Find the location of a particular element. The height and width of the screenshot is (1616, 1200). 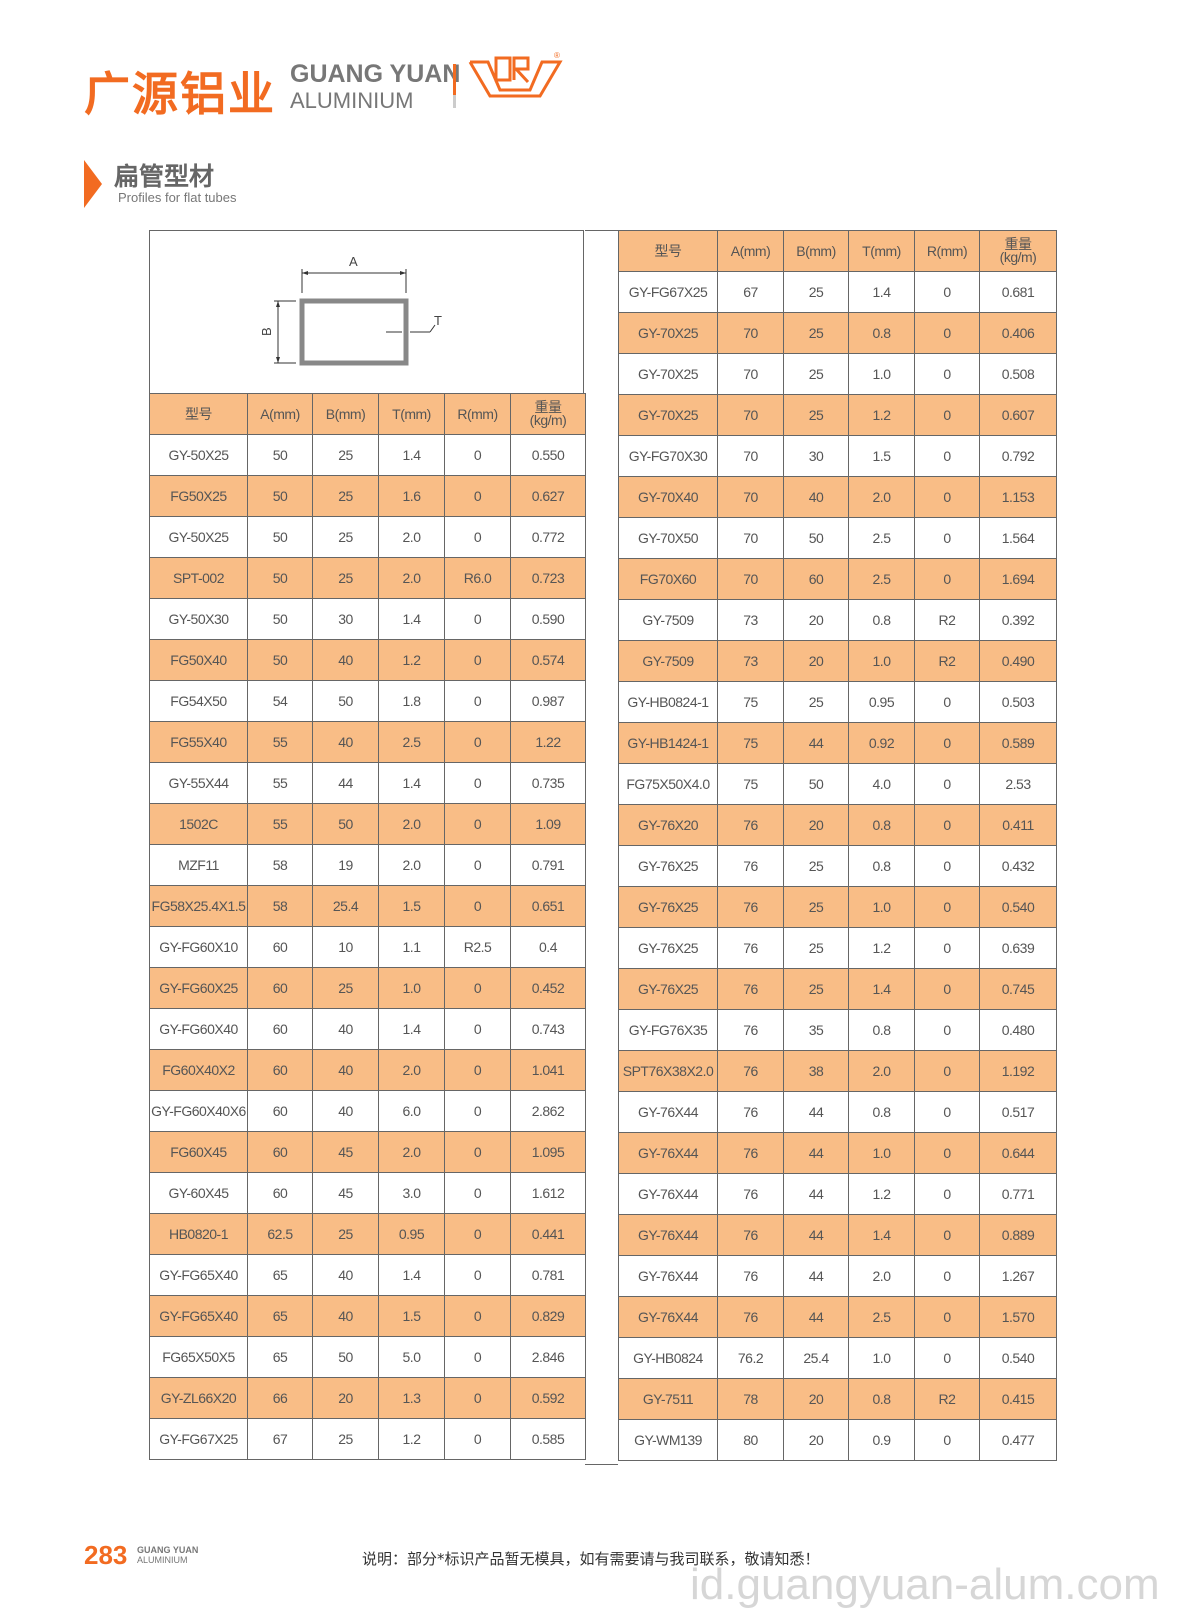

table-cell: GY-FG76X35 is located at coordinates (668, 1030).